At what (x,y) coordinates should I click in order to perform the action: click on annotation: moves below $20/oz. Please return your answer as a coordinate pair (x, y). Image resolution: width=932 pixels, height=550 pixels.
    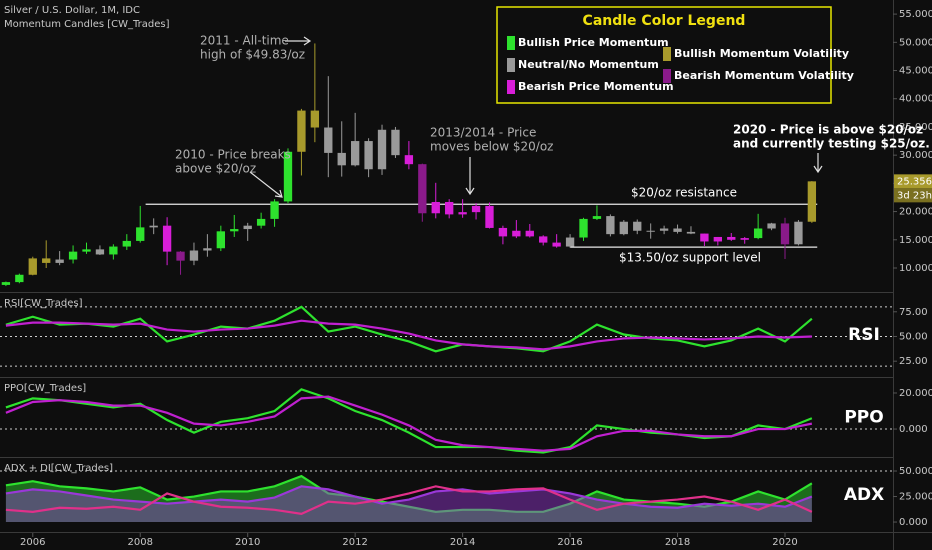
    Looking at the image, I should click on (491, 147).